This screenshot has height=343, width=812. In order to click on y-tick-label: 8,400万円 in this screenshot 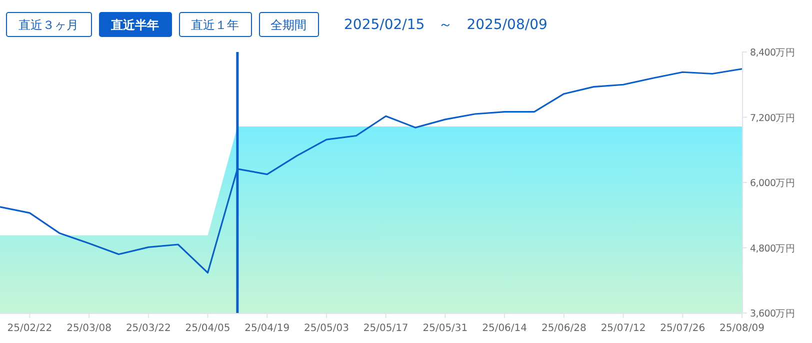, I will do `click(773, 53)`.